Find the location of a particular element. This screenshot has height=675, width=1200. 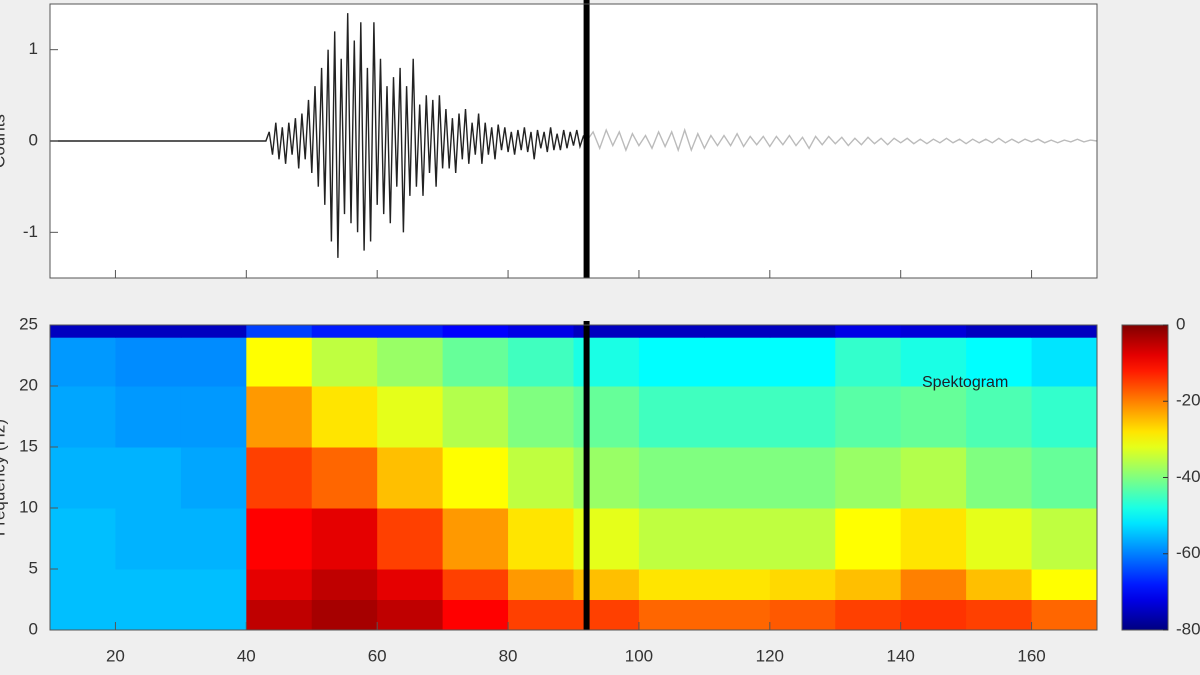

y-tick-label: 1 is located at coordinates (33, 48).